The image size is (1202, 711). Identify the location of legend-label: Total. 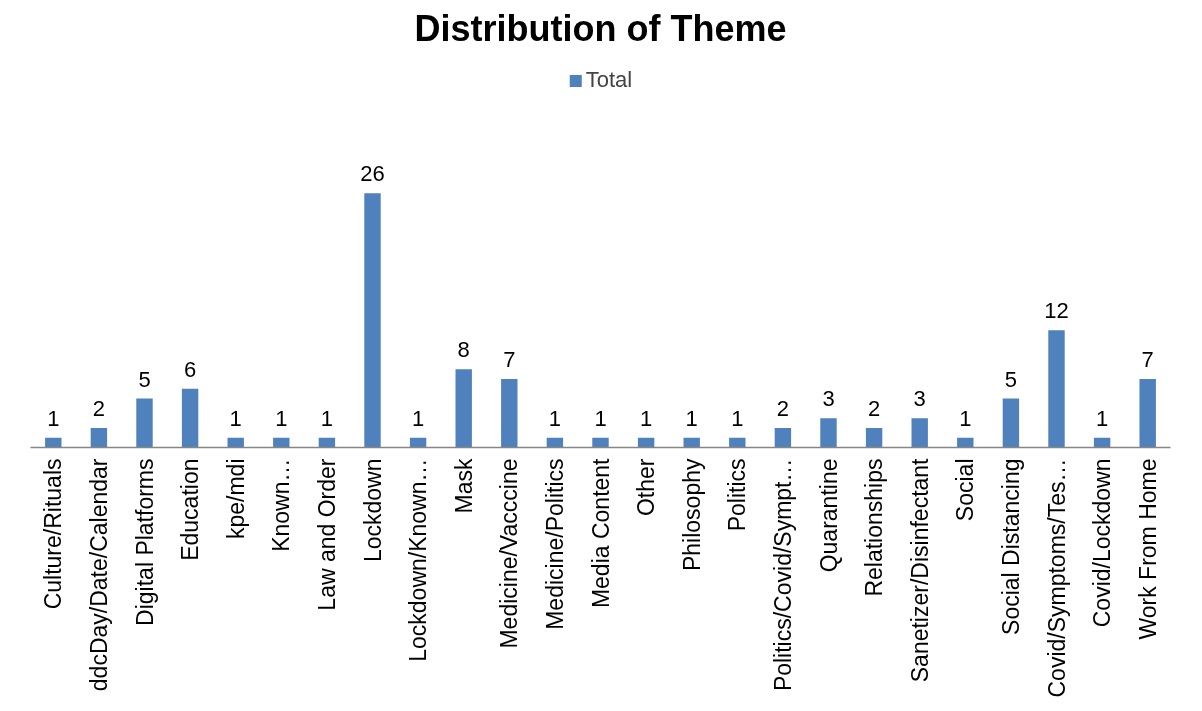
(609, 80).